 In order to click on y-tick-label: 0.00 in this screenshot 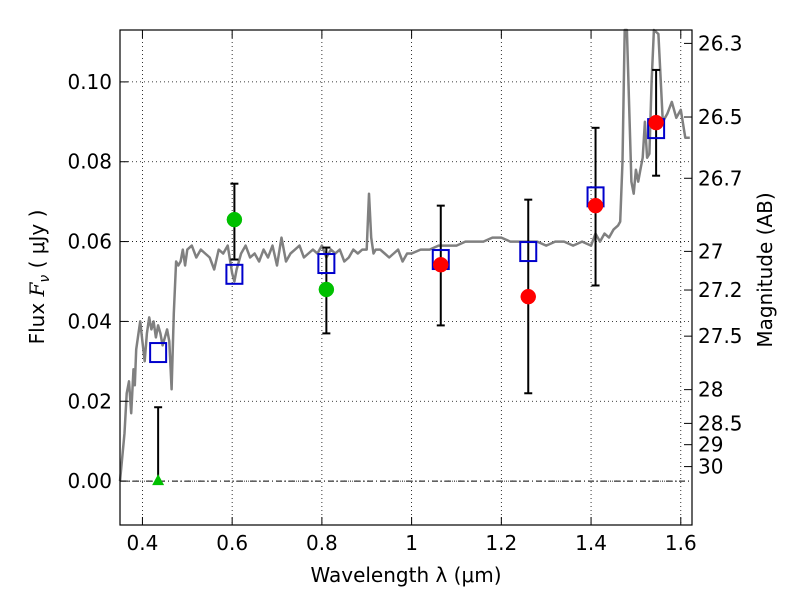, I will do `click(89, 481)`.